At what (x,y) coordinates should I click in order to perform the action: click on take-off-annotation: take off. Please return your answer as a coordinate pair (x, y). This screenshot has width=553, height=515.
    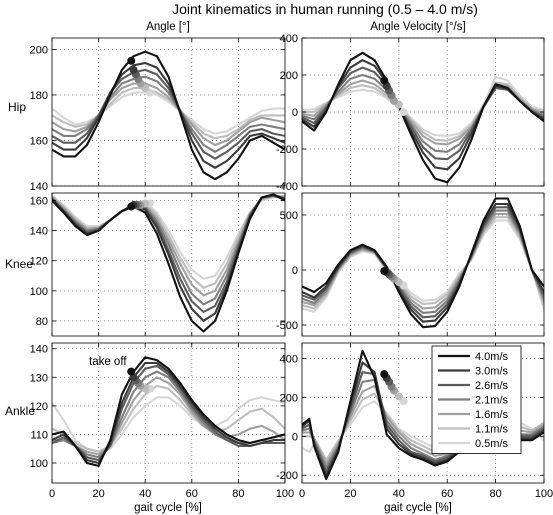
    Looking at the image, I should click on (108, 362).